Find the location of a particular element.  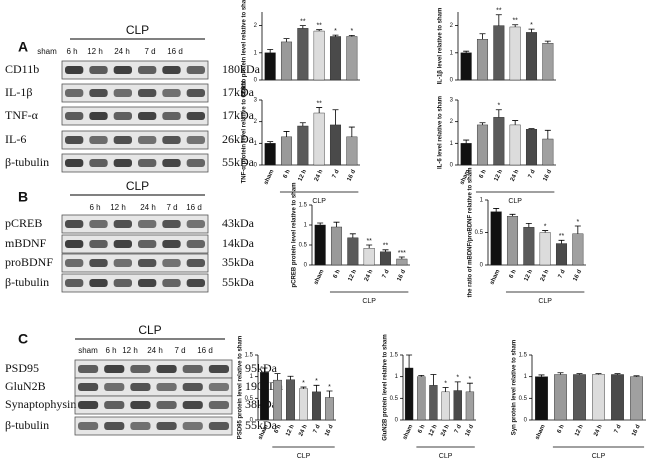

y-axis-label: GluN2B protein level relative to sham is located at coordinates (386, 387).